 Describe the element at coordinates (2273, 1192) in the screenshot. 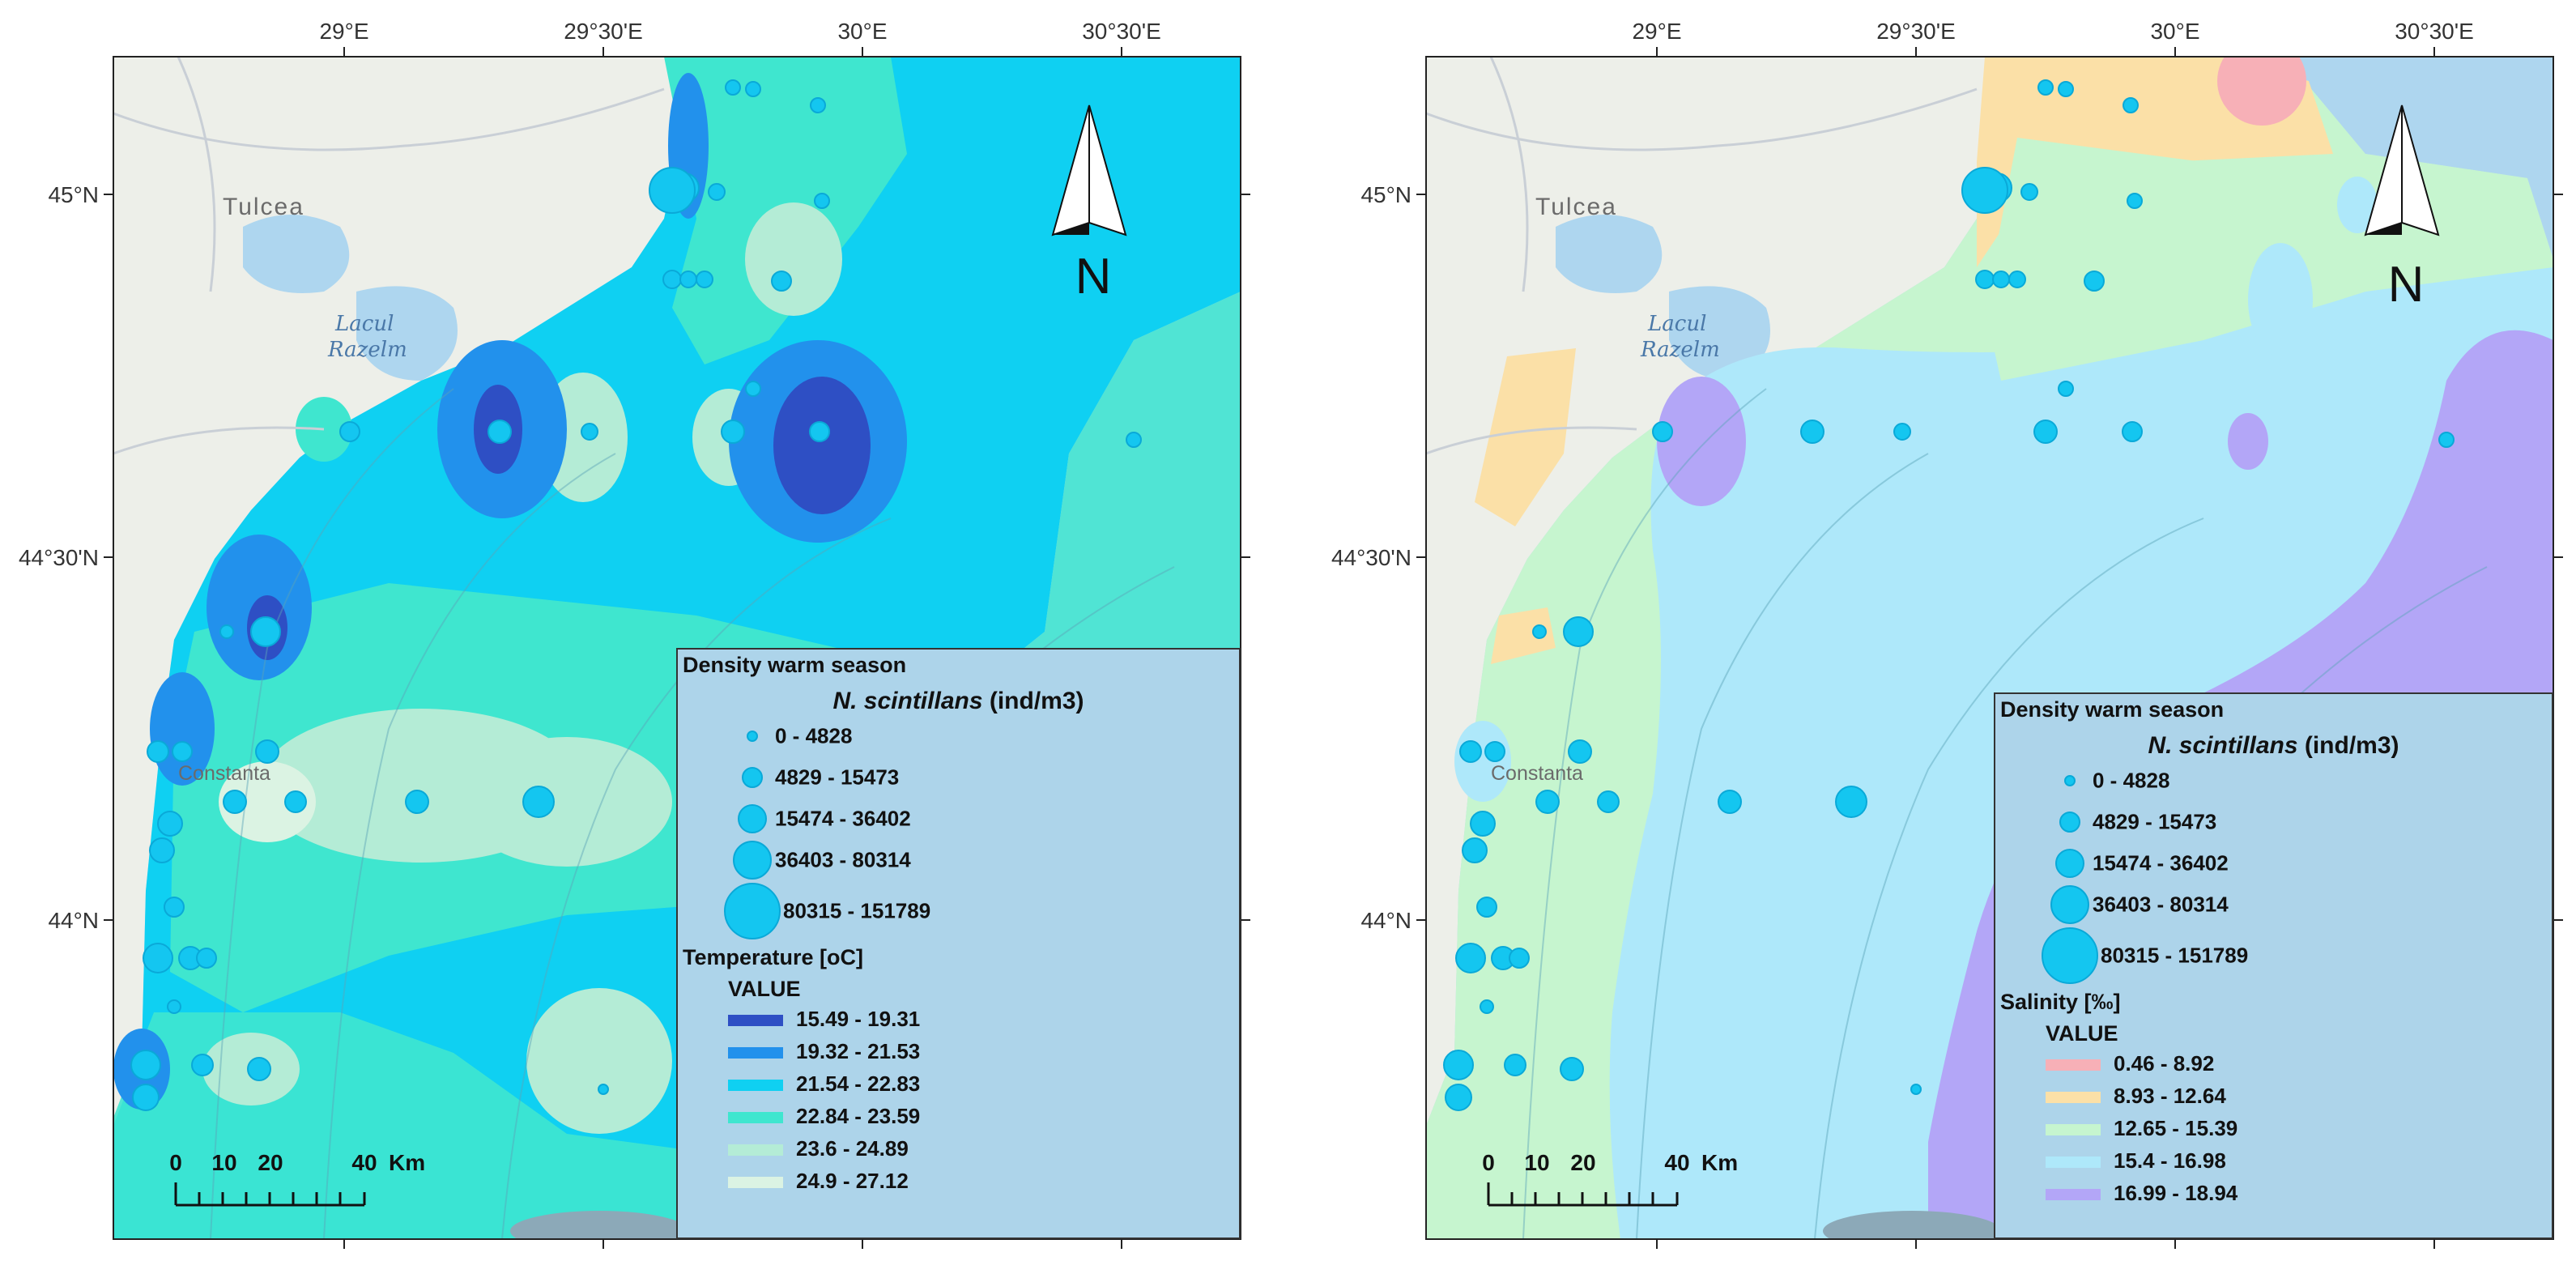

I see `value-class-row: 16.99 - 18.94` at that location.